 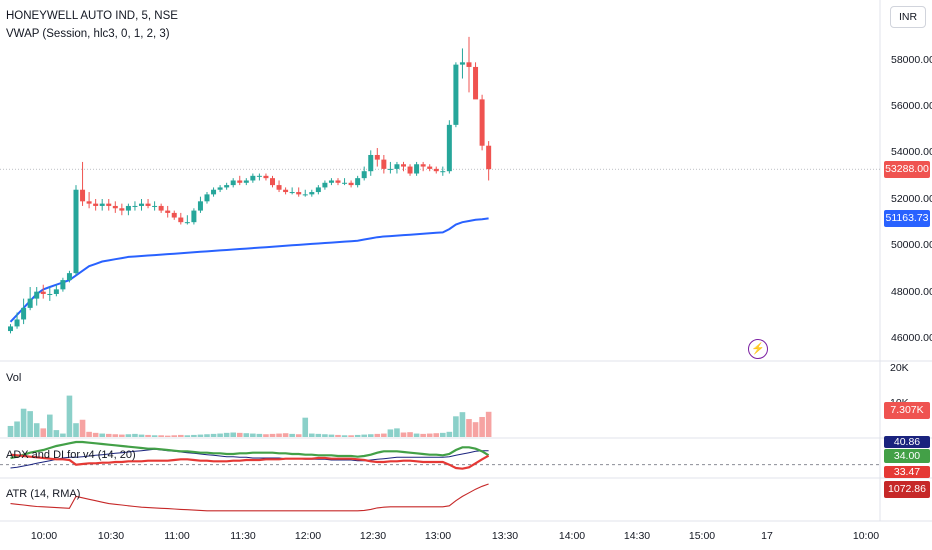 What do you see at coordinates (250, 461) in the screenshot?
I see `di-minus-line` at bounding box center [250, 461].